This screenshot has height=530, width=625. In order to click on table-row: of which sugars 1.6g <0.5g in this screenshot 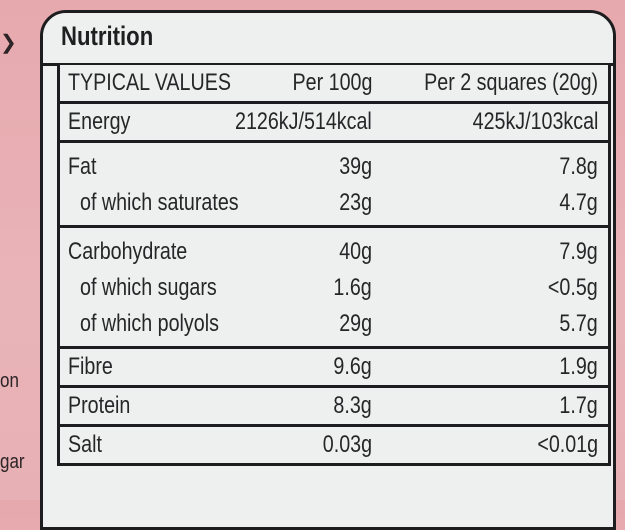, I will do `click(334, 288)`.